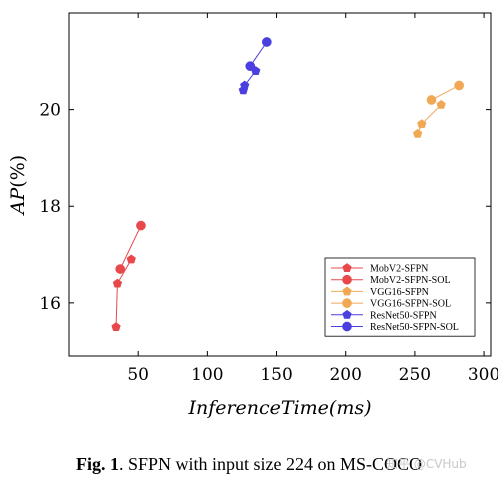 The width and height of the screenshot is (498, 480). What do you see at coordinates (415, 375) in the screenshot?
I see `x-tick-label: 250` at bounding box center [415, 375].